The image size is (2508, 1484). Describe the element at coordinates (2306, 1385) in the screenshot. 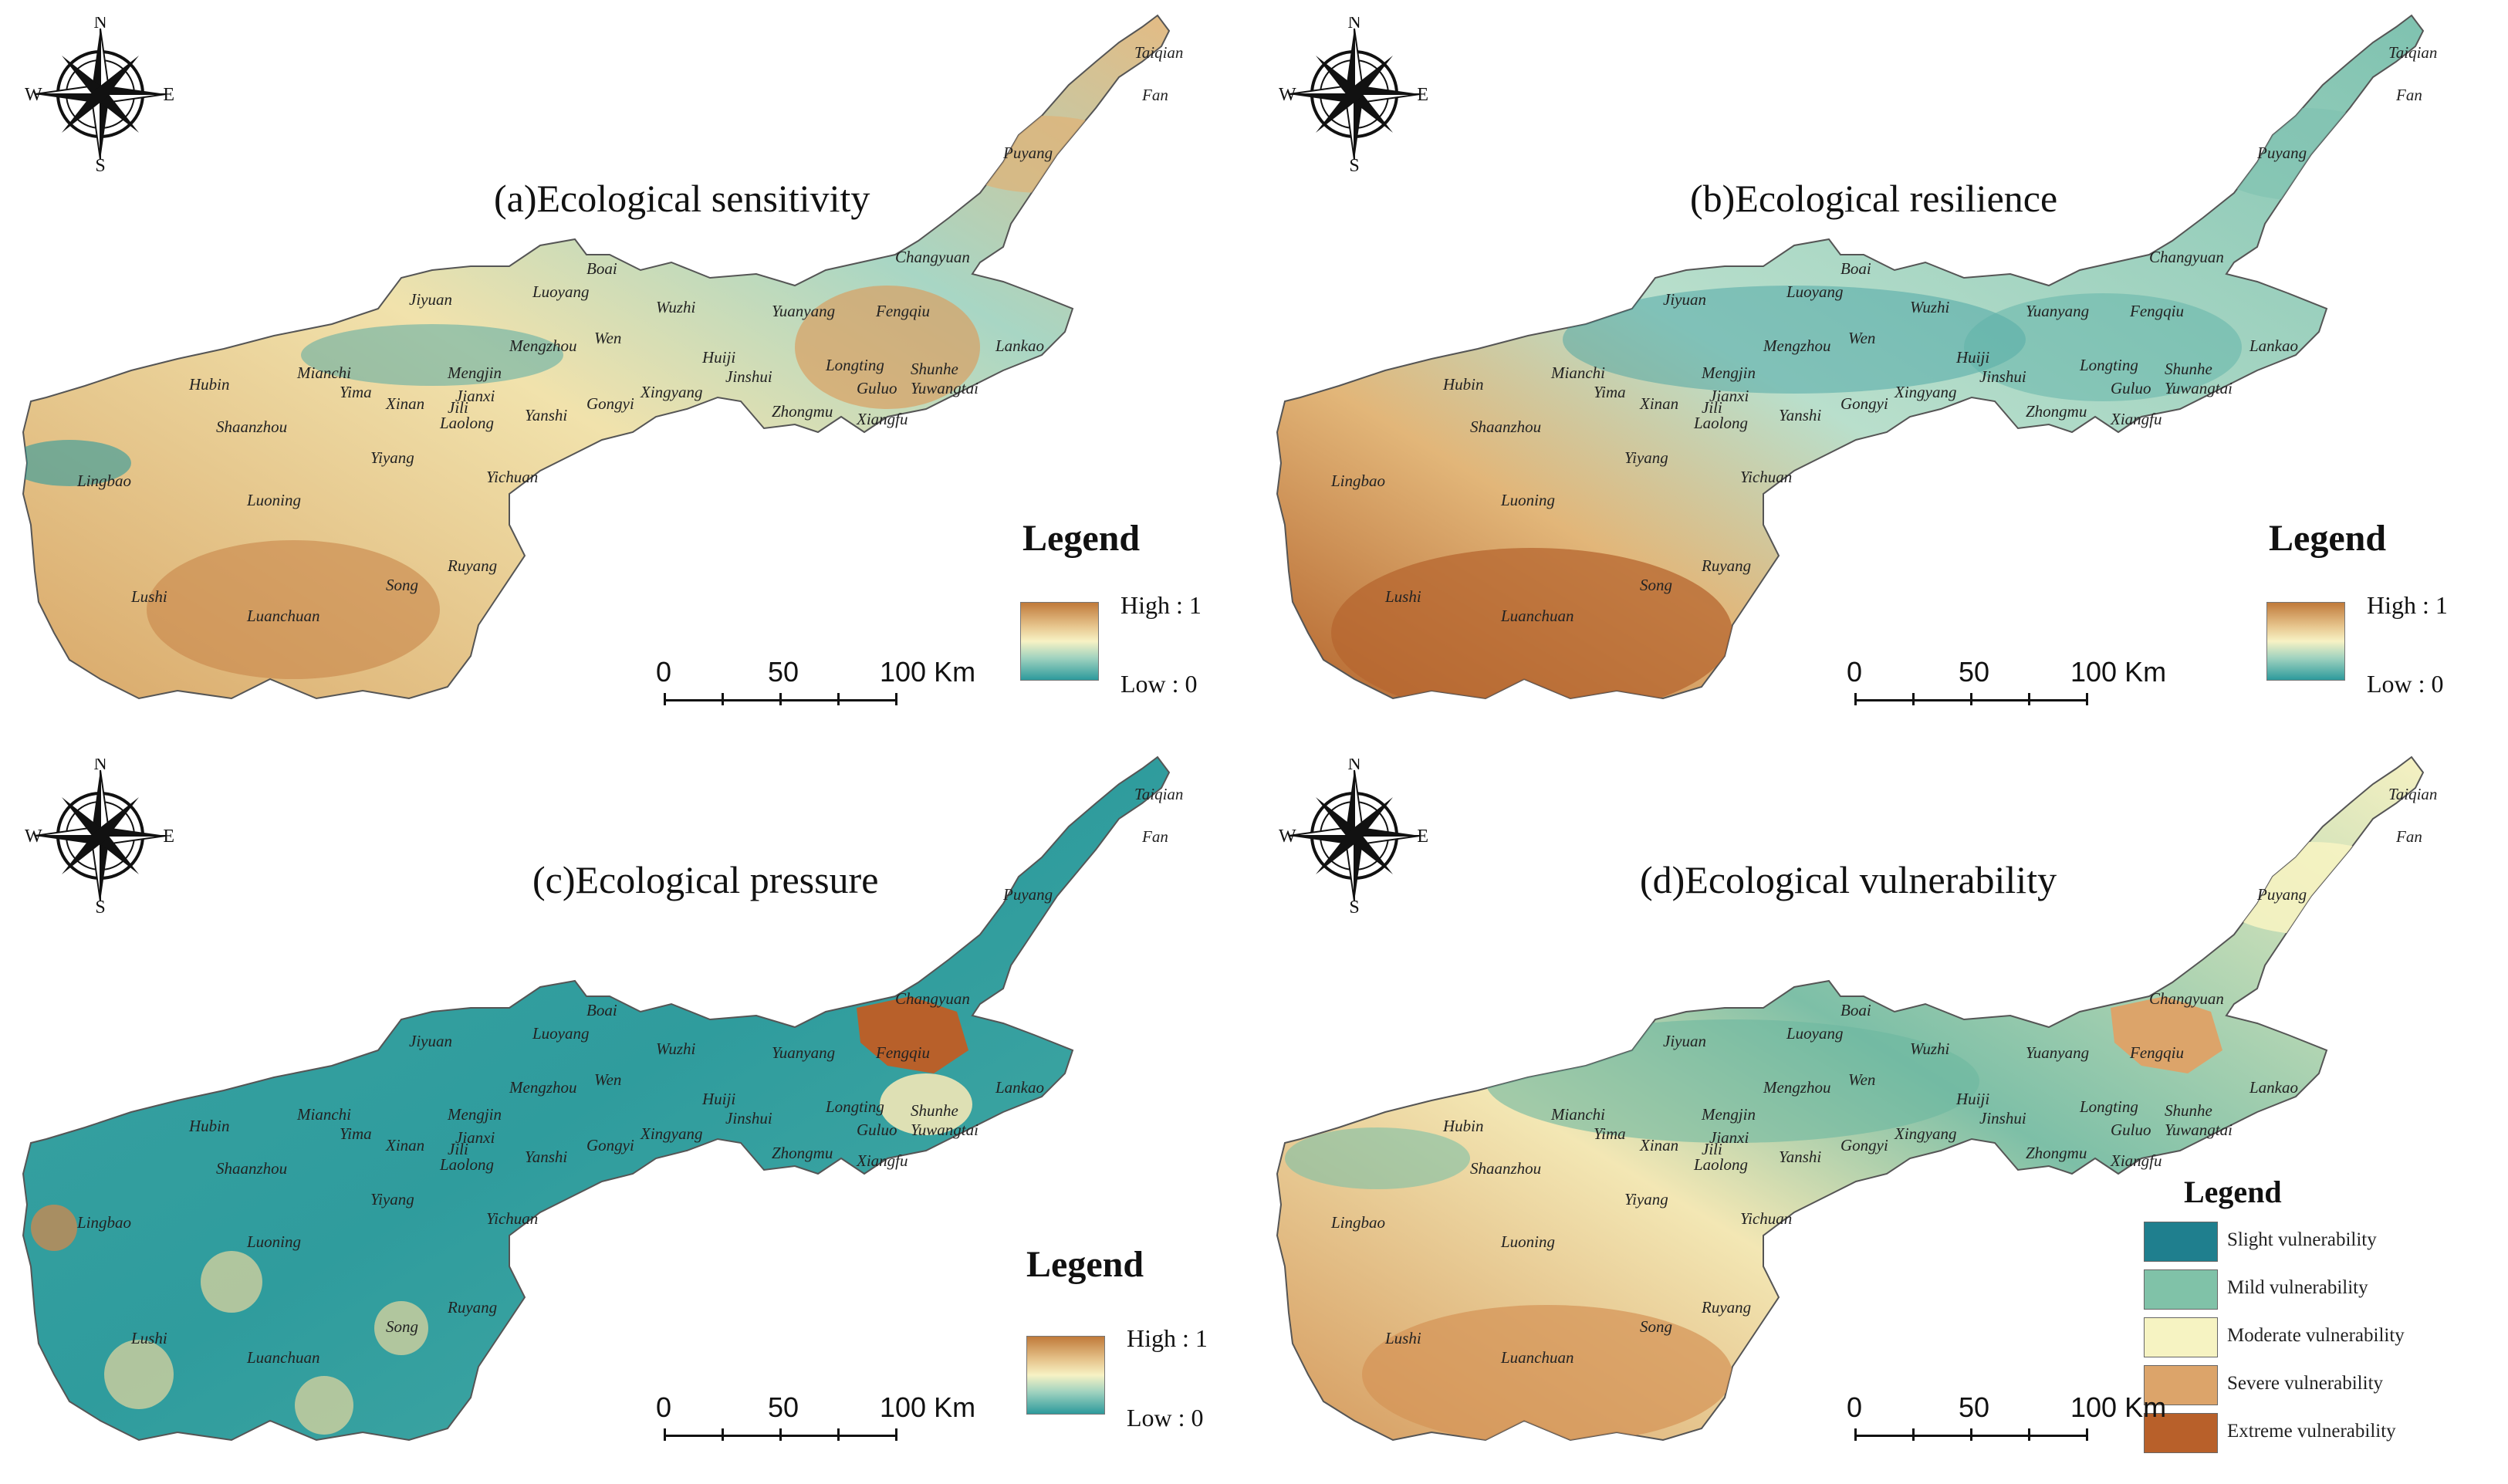

I see `legend-item-severe: Severe vulnerability` at that location.